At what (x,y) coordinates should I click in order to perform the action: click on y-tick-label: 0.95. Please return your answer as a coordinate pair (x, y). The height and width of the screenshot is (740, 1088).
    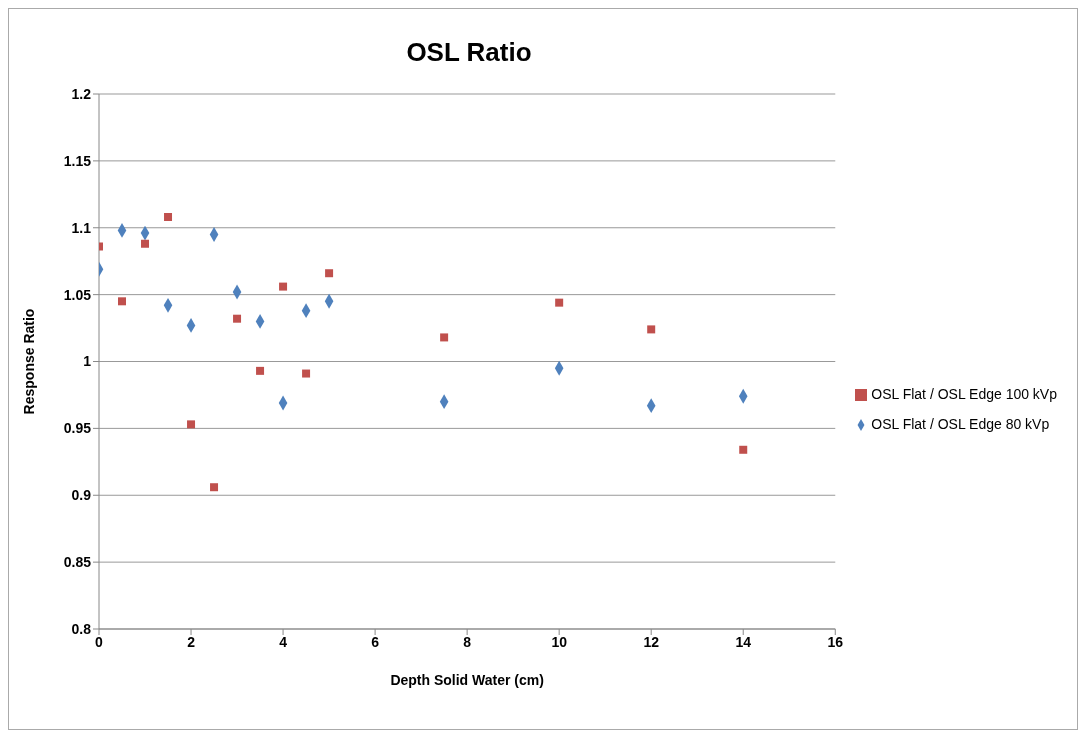
    Looking at the image, I should click on (77, 428).